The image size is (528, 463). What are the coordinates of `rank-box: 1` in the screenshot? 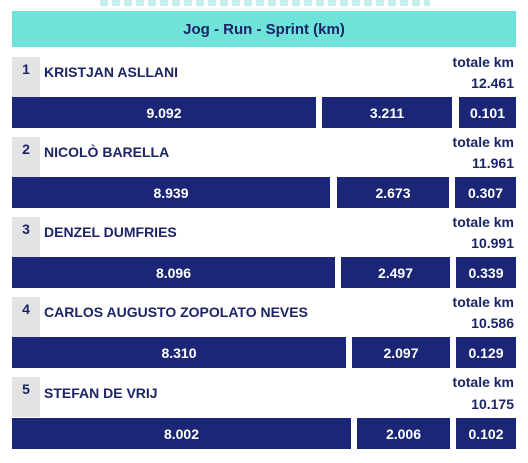 It's located at (26, 77).